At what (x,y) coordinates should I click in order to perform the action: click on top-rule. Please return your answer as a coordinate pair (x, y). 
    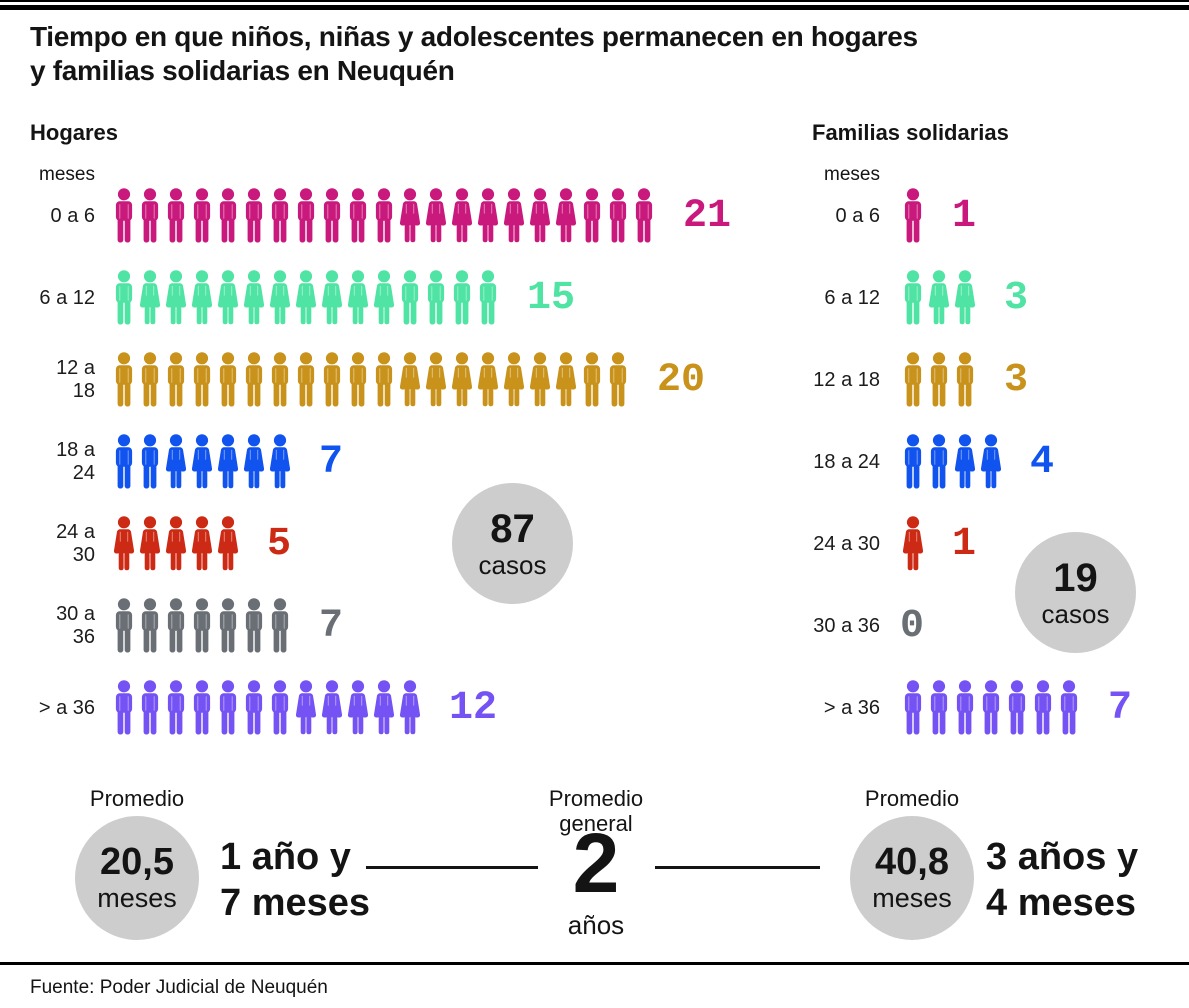
    Looking at the image, I should click on (594, 5).